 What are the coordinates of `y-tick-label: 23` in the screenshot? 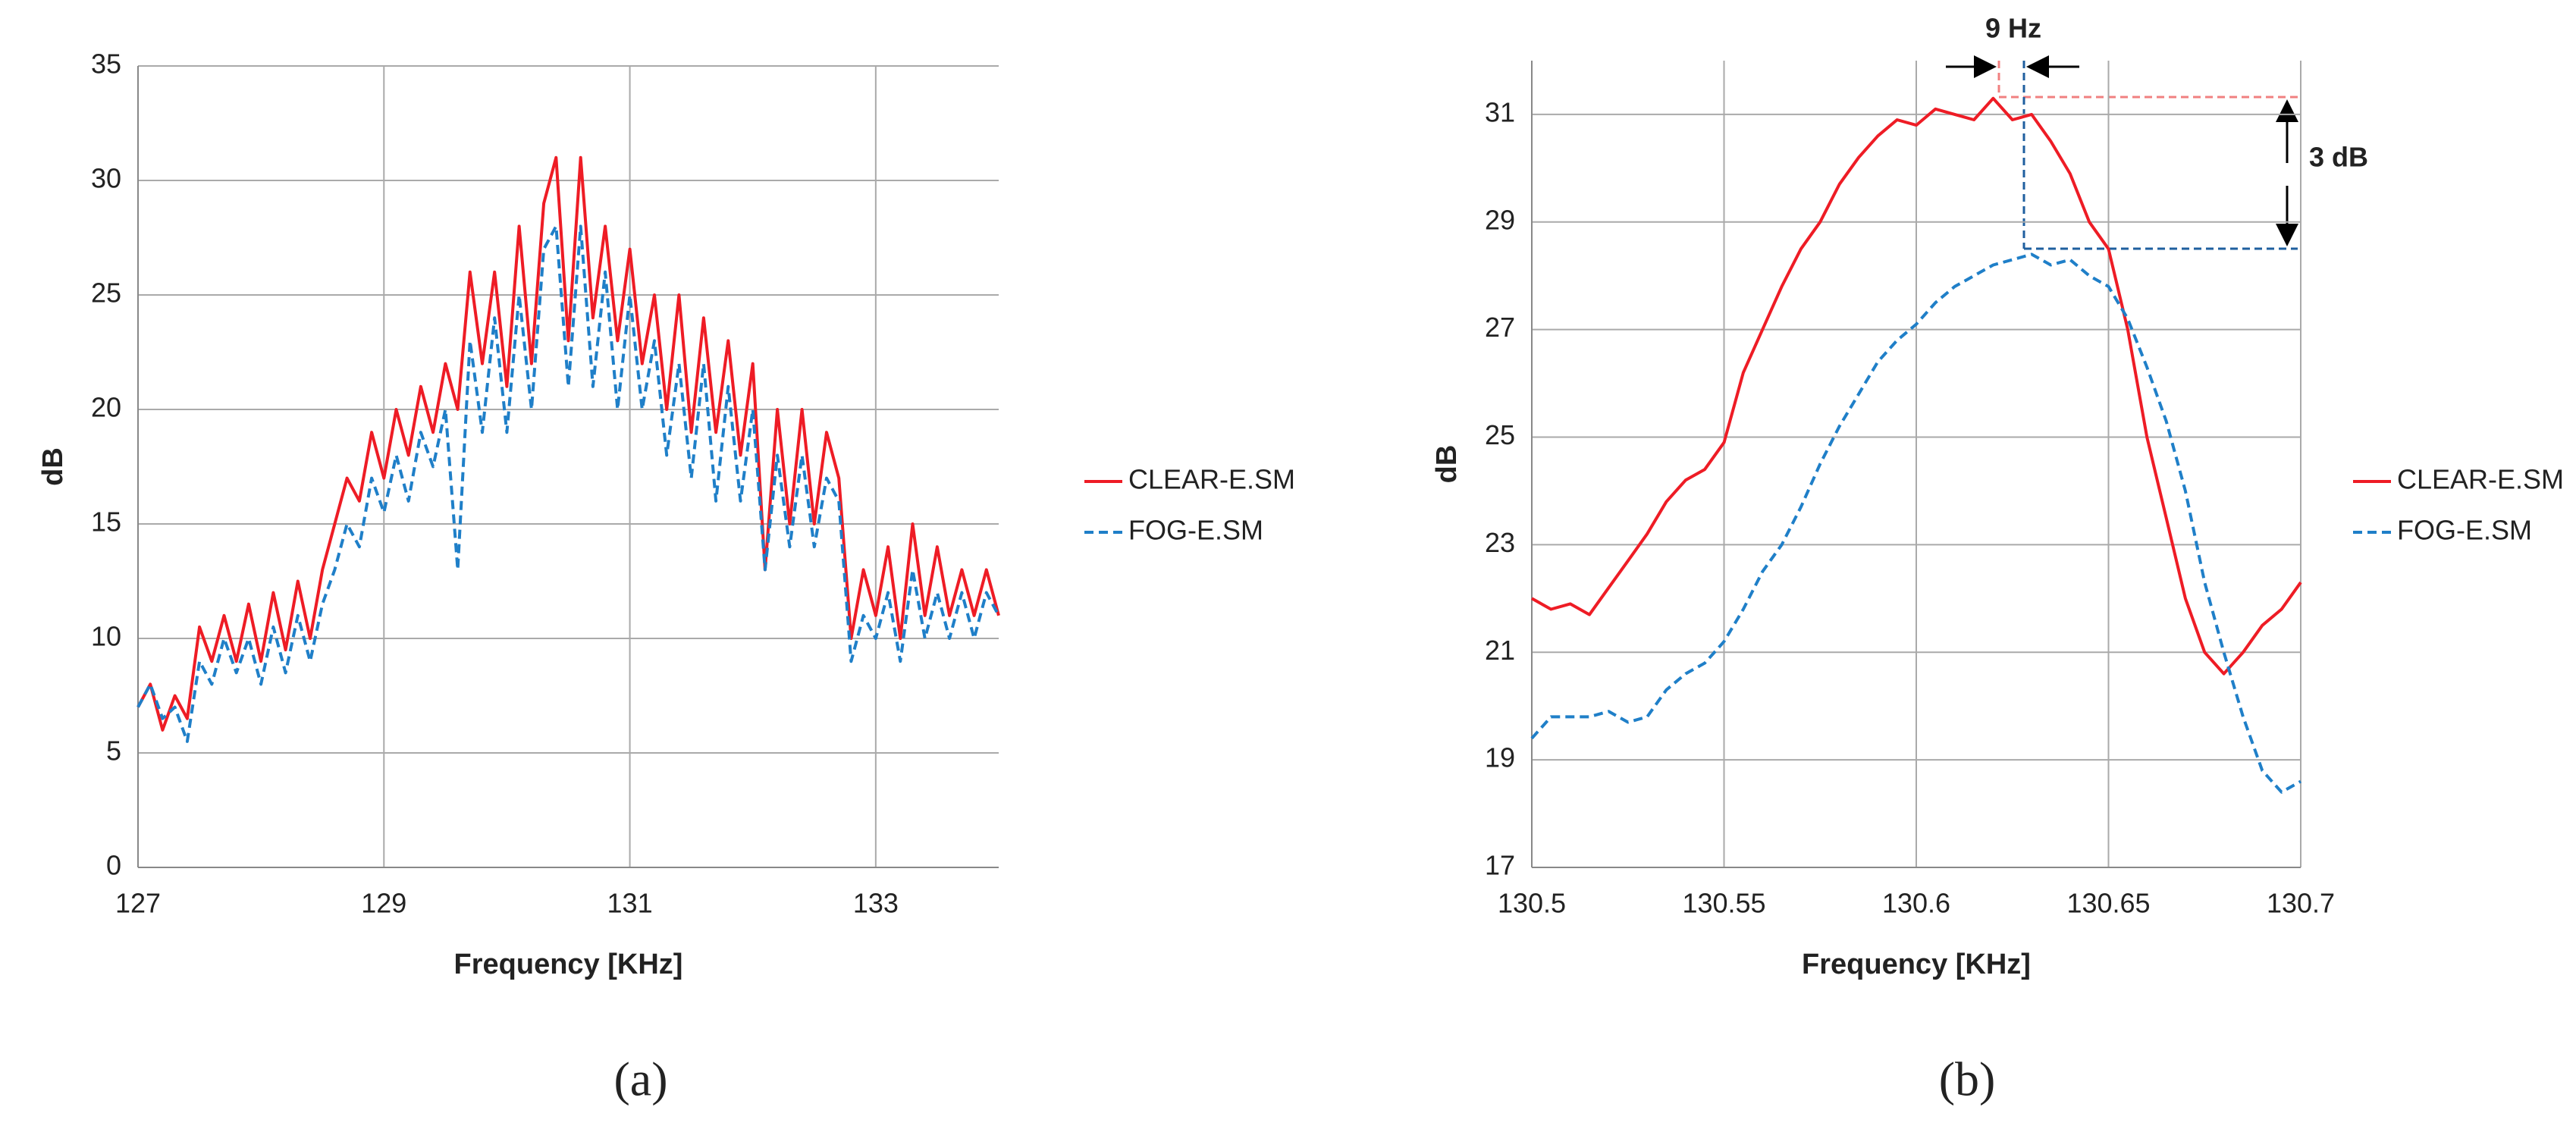 It's located at (1500, 542).